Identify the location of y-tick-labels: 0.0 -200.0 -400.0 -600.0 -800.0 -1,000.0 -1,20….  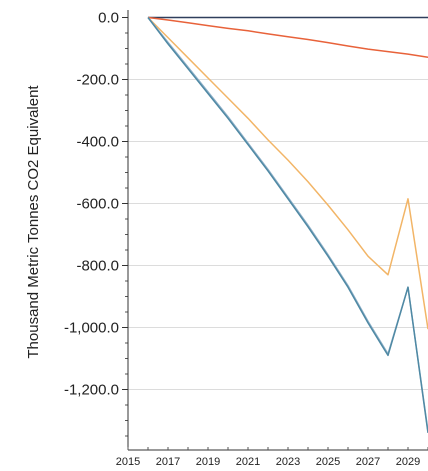
(91, 204).